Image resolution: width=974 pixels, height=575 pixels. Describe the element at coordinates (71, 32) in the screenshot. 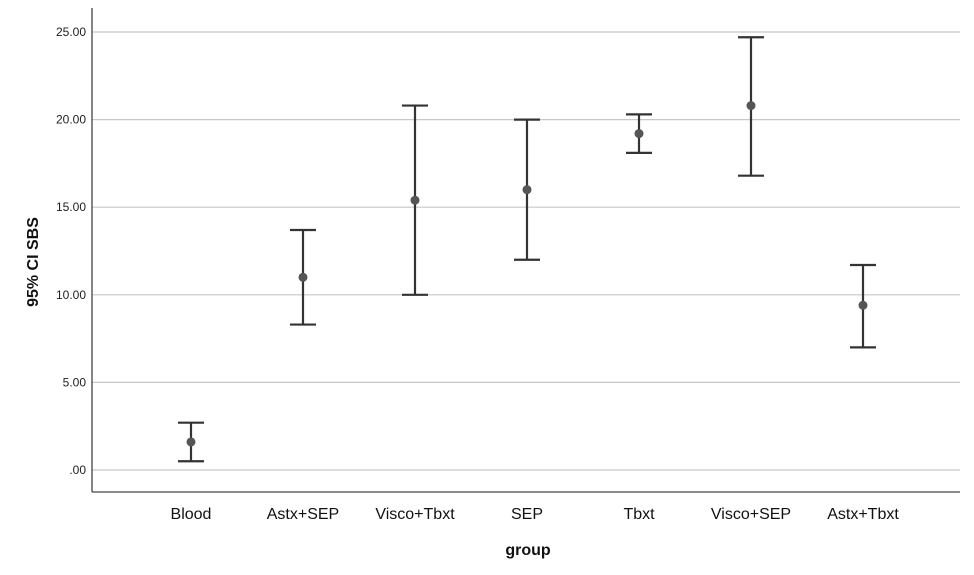

I see `y-tick-label-5: 25.00` at that location.